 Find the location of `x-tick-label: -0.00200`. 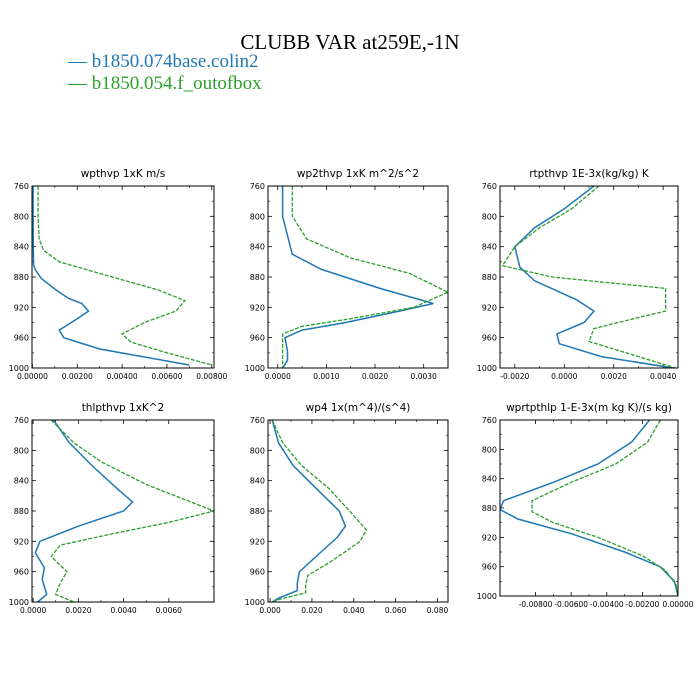

x-tick-label: -0.00200 is located at coordinates (643, 604).